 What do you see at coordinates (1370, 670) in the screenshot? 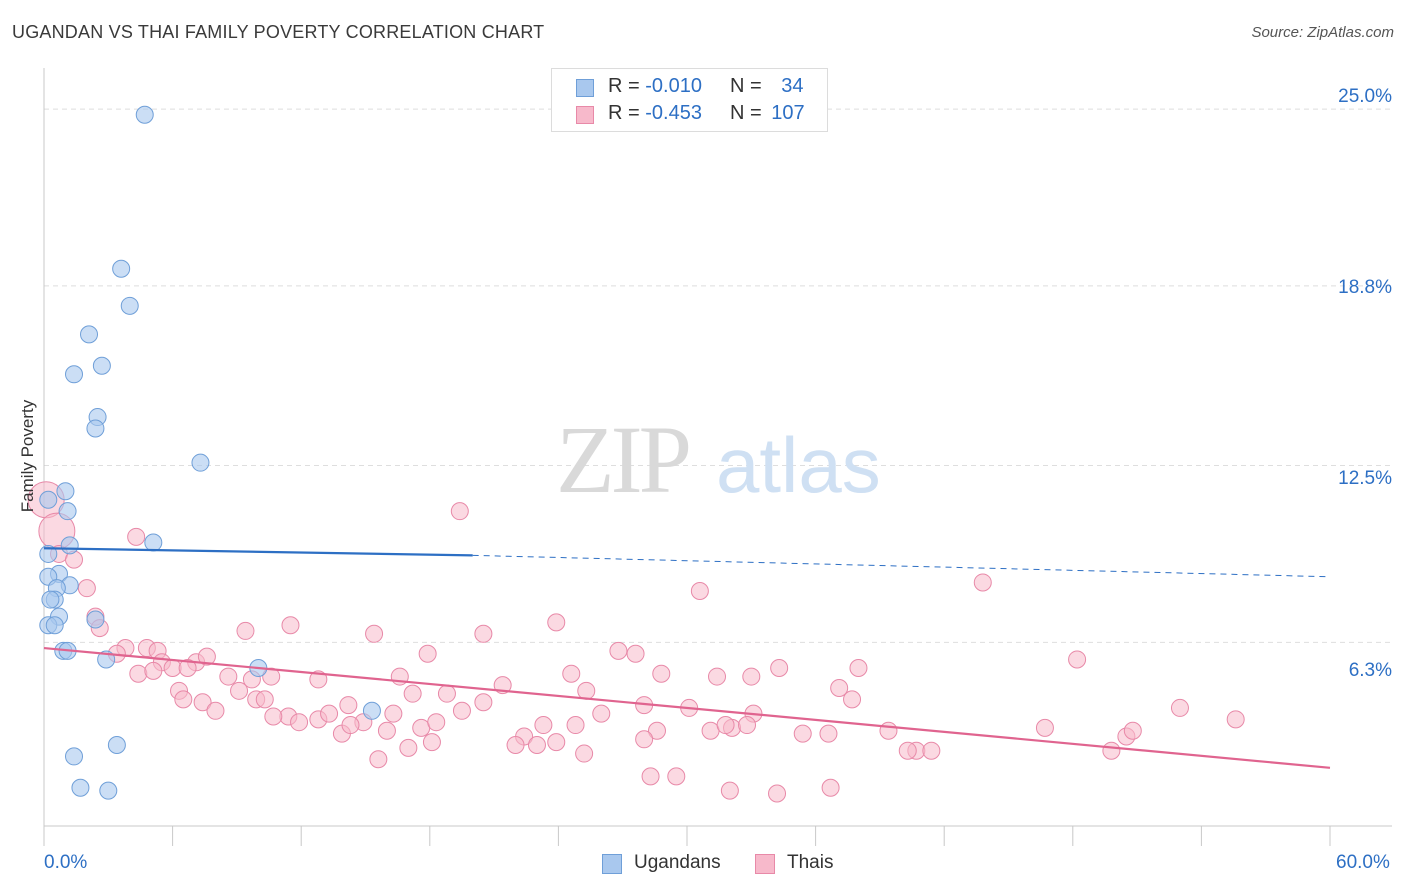
I see `y-tick-label: 6.3%` at bounding box center [1370, 670].